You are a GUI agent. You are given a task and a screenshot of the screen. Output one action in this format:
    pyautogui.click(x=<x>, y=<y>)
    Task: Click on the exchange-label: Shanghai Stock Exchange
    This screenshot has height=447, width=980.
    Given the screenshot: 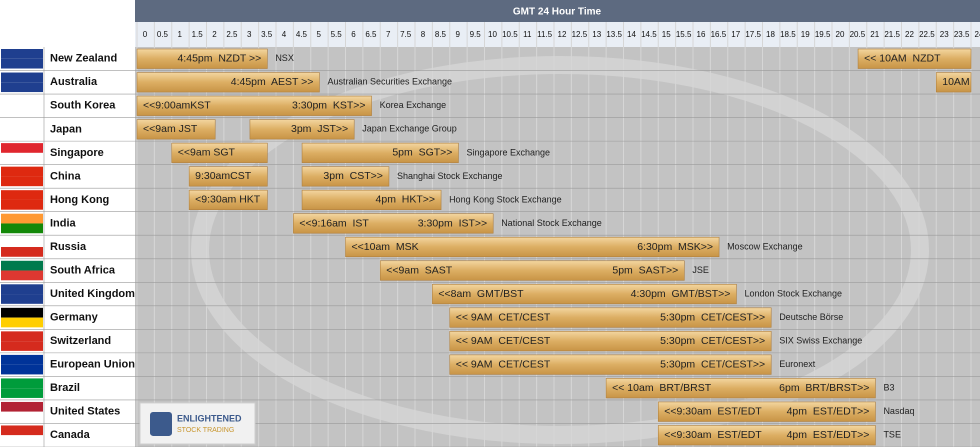 What is the action you would take?
    pyautogui.click(x=450, y=176)
    